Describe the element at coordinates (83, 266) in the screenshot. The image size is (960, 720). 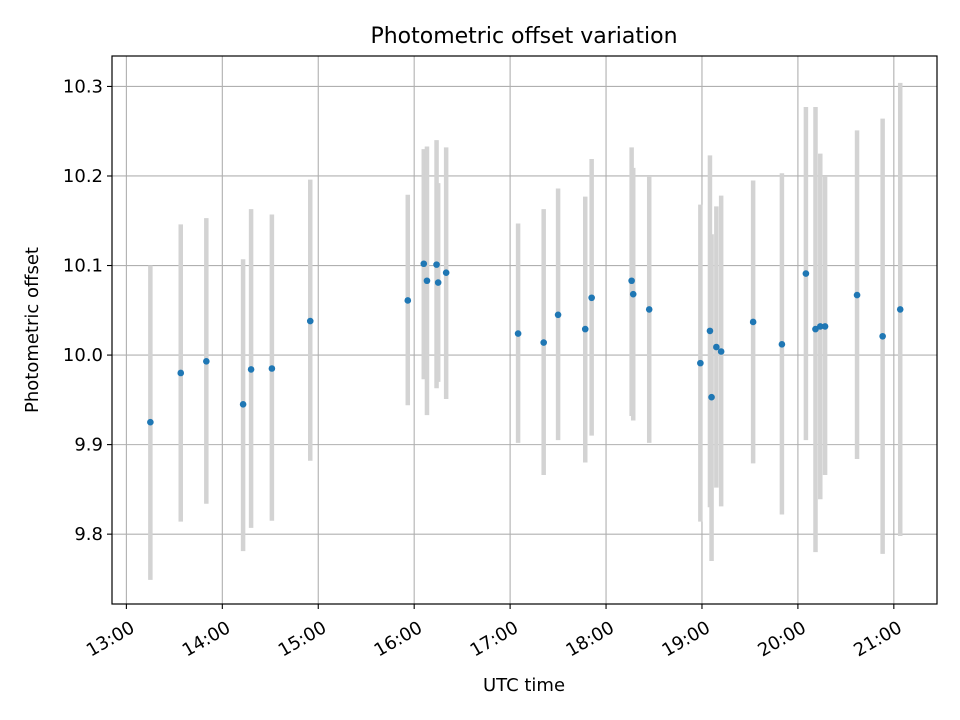
I see `y-tick-label: 10.1` at that location.